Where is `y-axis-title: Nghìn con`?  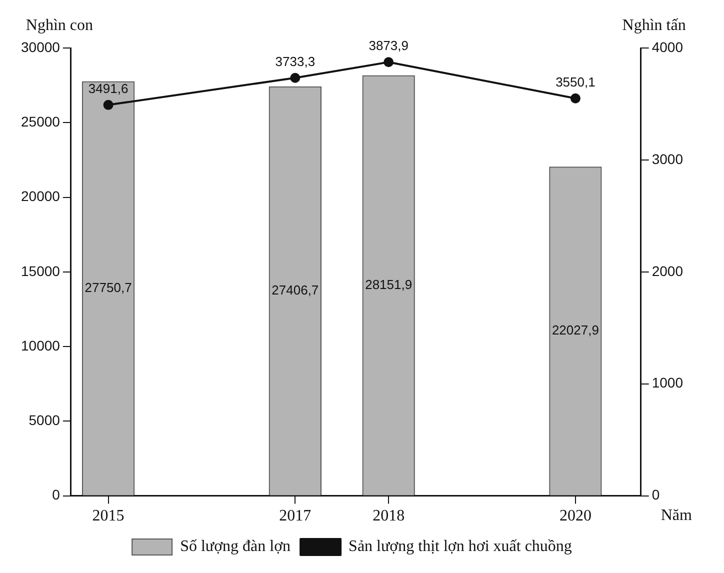 y-axis-title: Nghìn con is located at coordinates (60, 25).